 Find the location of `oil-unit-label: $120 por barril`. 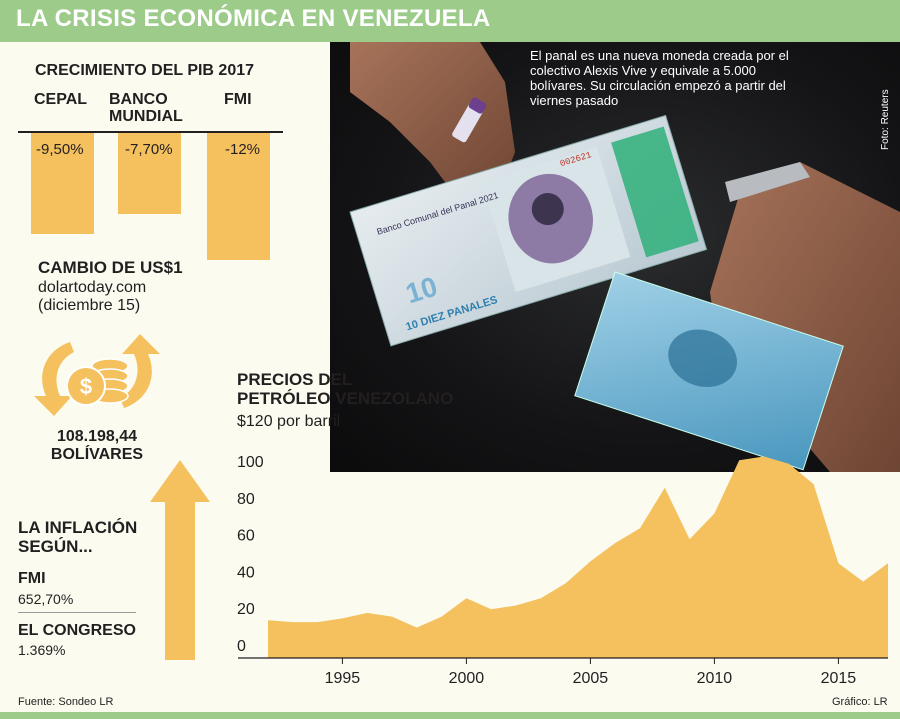

oil-unit-label: $120 por barril is located at coordinates (289, 421).